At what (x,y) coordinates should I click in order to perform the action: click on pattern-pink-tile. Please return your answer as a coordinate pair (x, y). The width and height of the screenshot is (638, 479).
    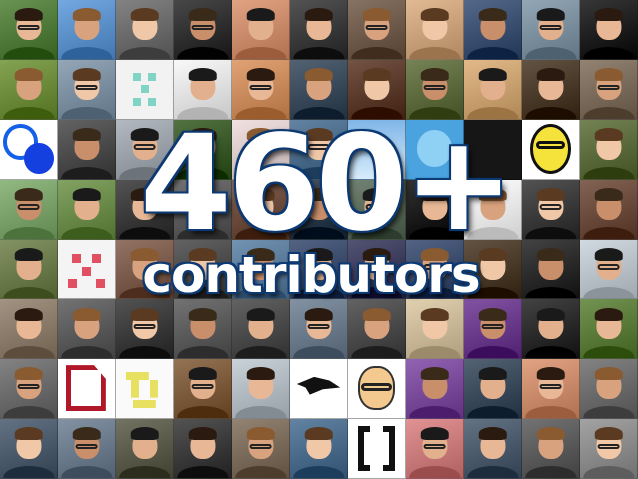
    Looking at the image, I should click on (87, 269).